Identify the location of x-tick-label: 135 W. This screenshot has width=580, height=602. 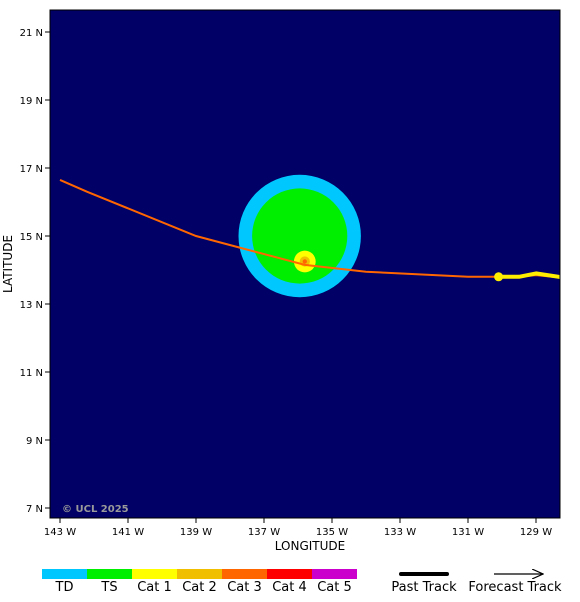
(332, 532).